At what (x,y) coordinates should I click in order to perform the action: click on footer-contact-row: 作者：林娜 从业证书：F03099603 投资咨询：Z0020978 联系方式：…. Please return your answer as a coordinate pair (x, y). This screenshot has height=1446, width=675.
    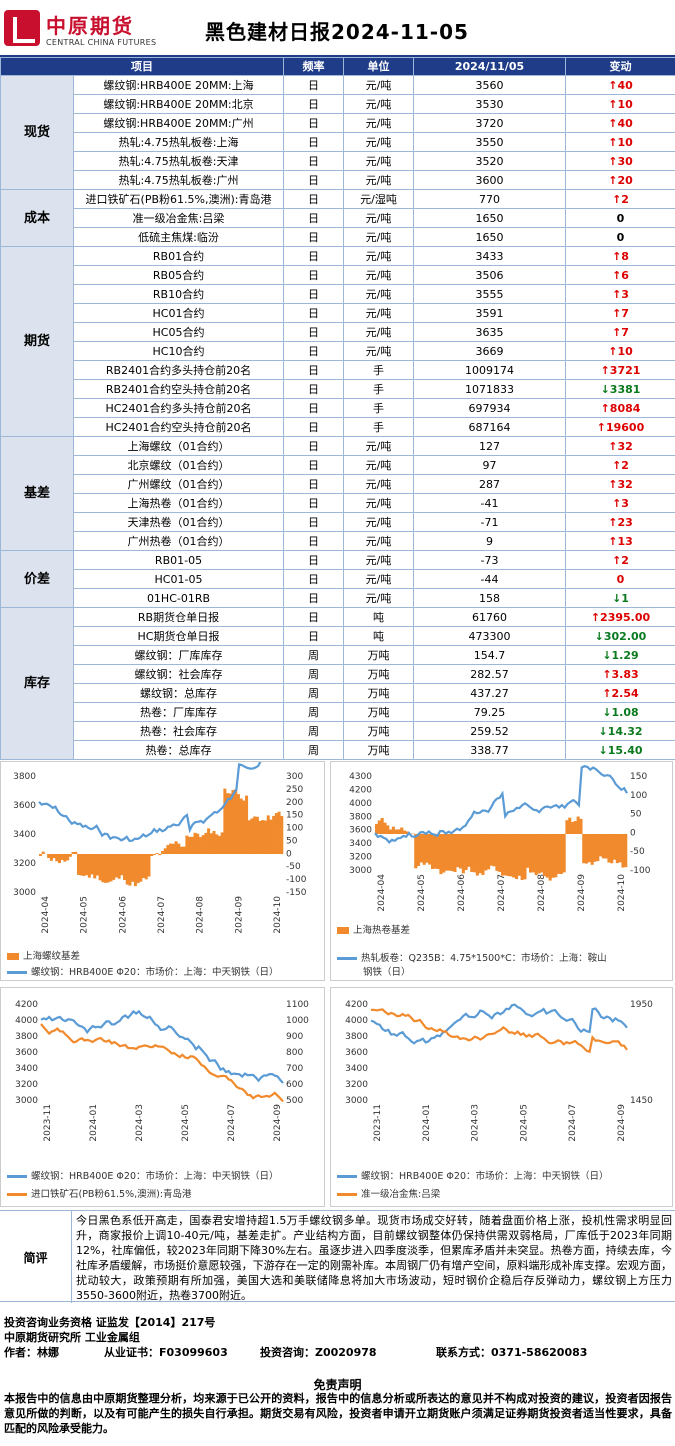
    Looking at the image, I should click on (338, 1353).